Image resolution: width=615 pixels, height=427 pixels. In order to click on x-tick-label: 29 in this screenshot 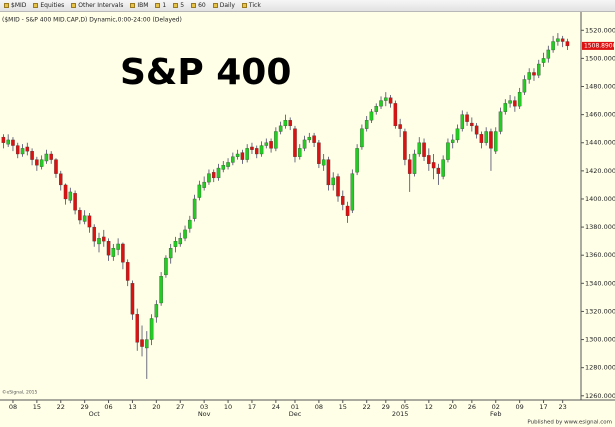, I will do `click(386, 407)`.